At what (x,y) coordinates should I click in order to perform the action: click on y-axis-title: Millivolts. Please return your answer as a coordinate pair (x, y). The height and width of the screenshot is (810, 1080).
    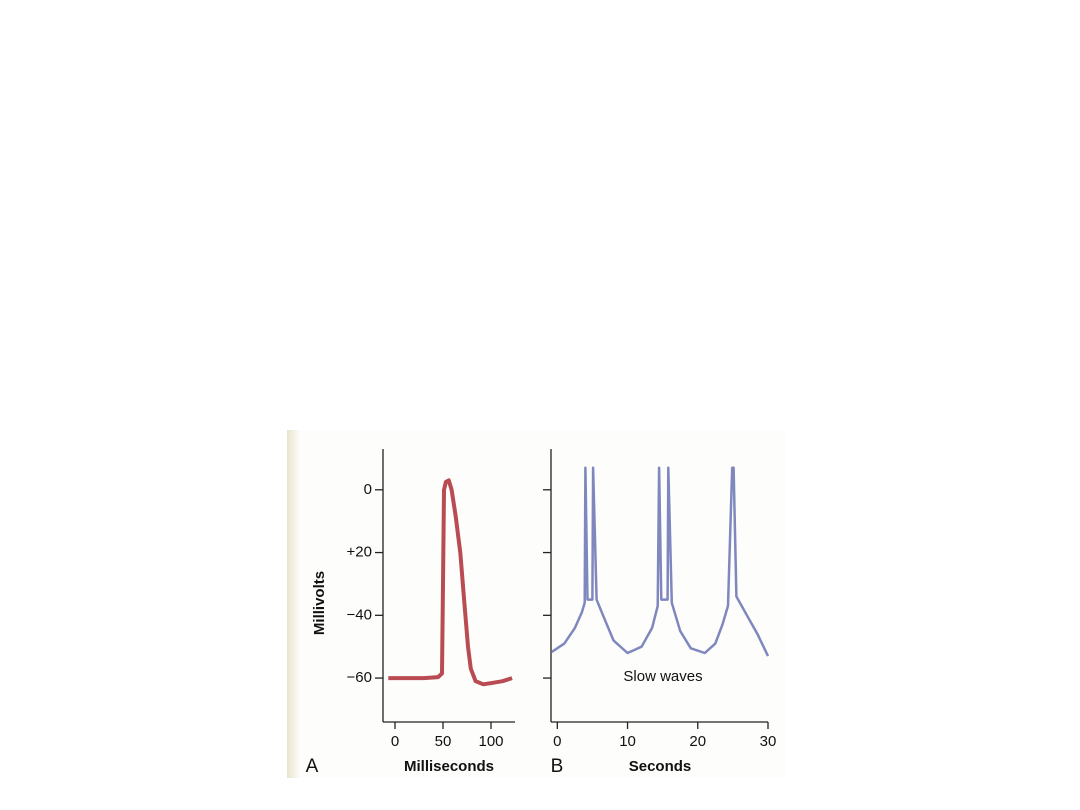
    Looking at the image, I should click on (319, 603).